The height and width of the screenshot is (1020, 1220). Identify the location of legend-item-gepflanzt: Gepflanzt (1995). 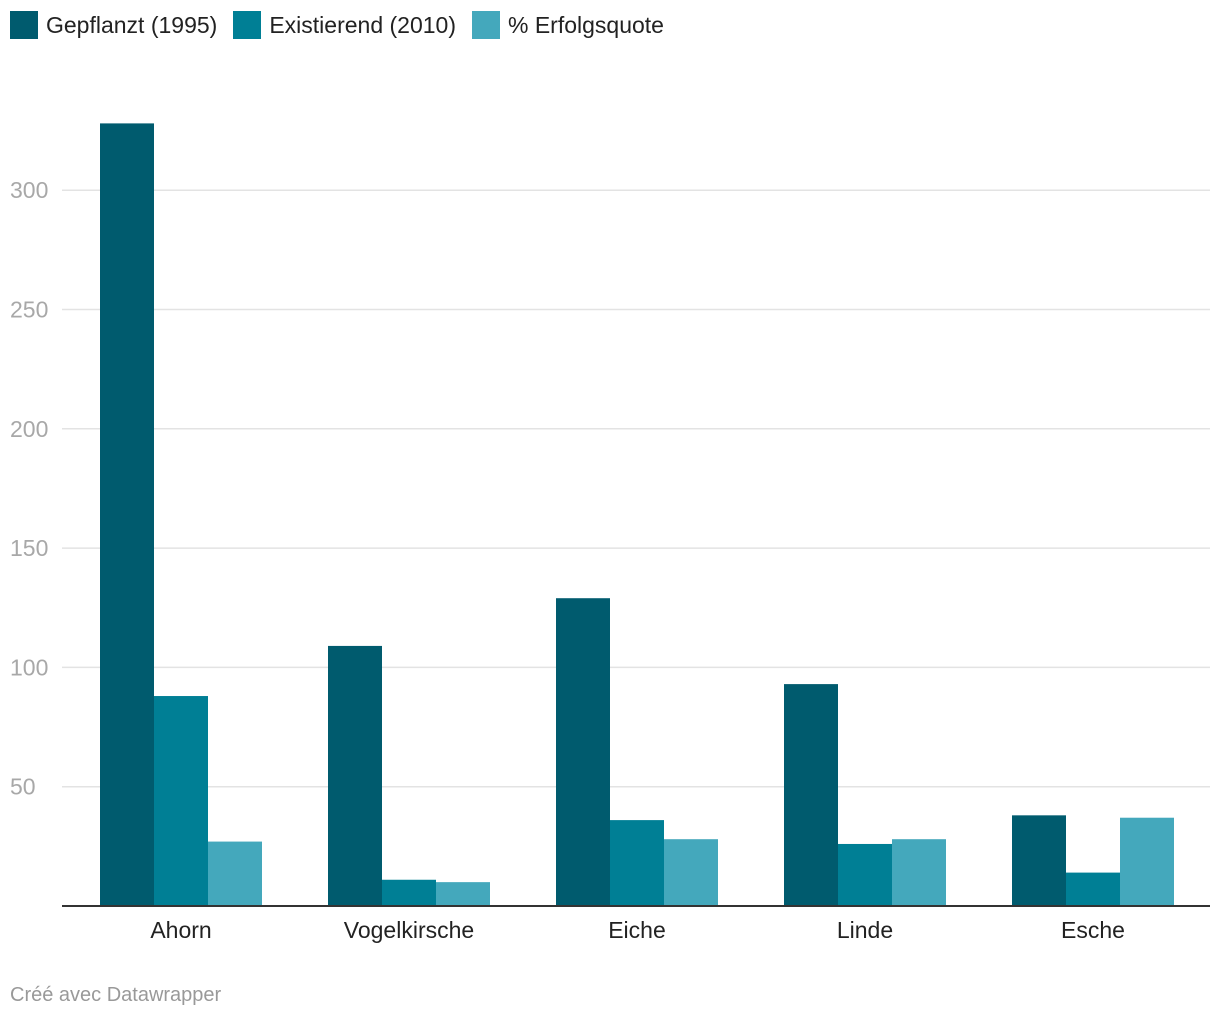
(113, 25).